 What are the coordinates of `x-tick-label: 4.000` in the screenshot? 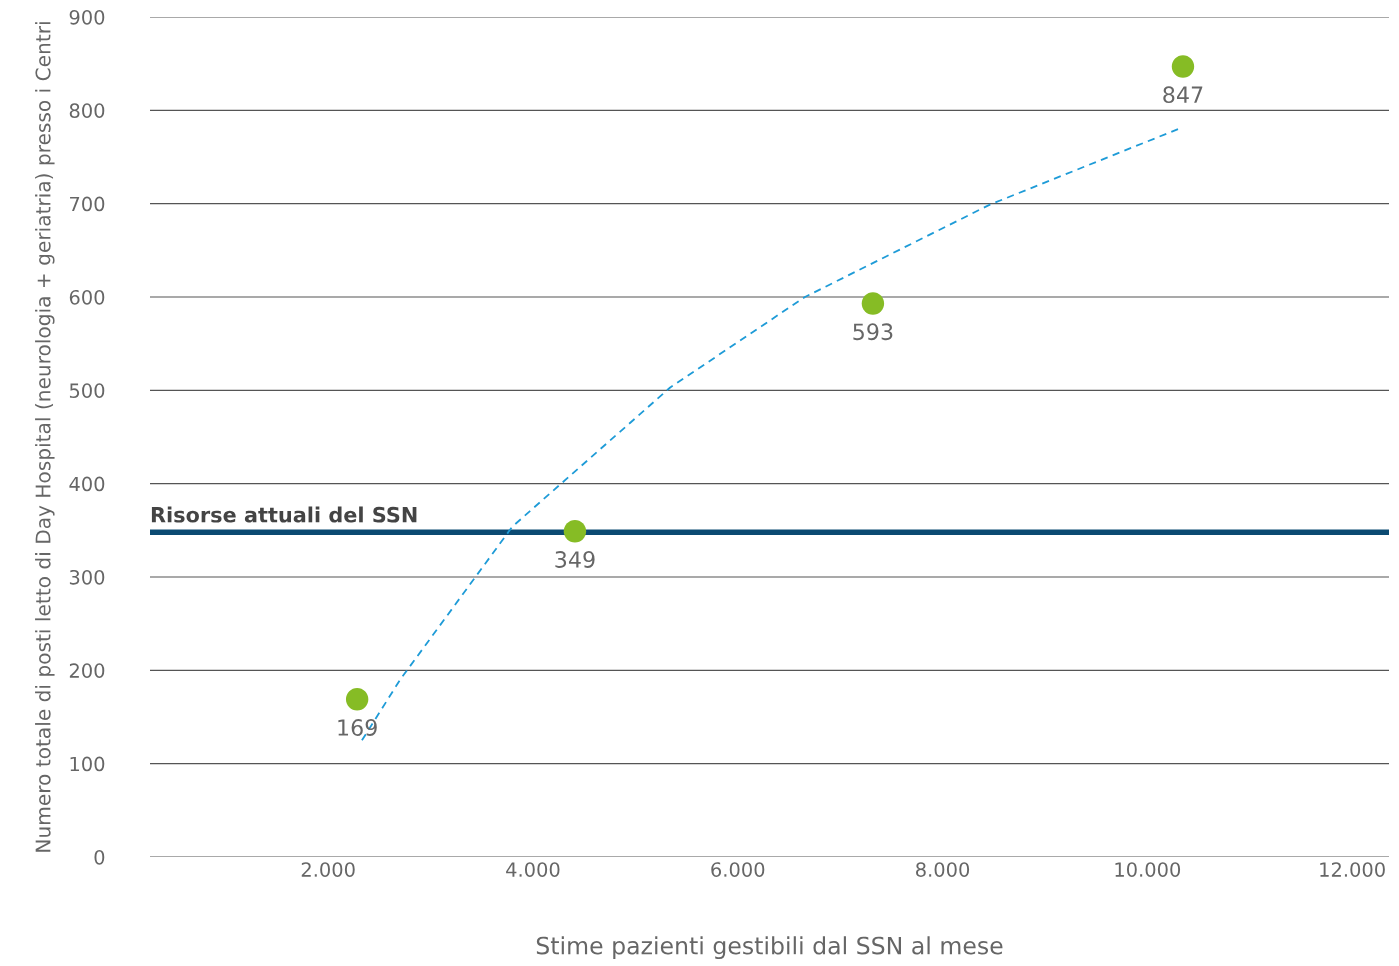 It's located at (533, 869).